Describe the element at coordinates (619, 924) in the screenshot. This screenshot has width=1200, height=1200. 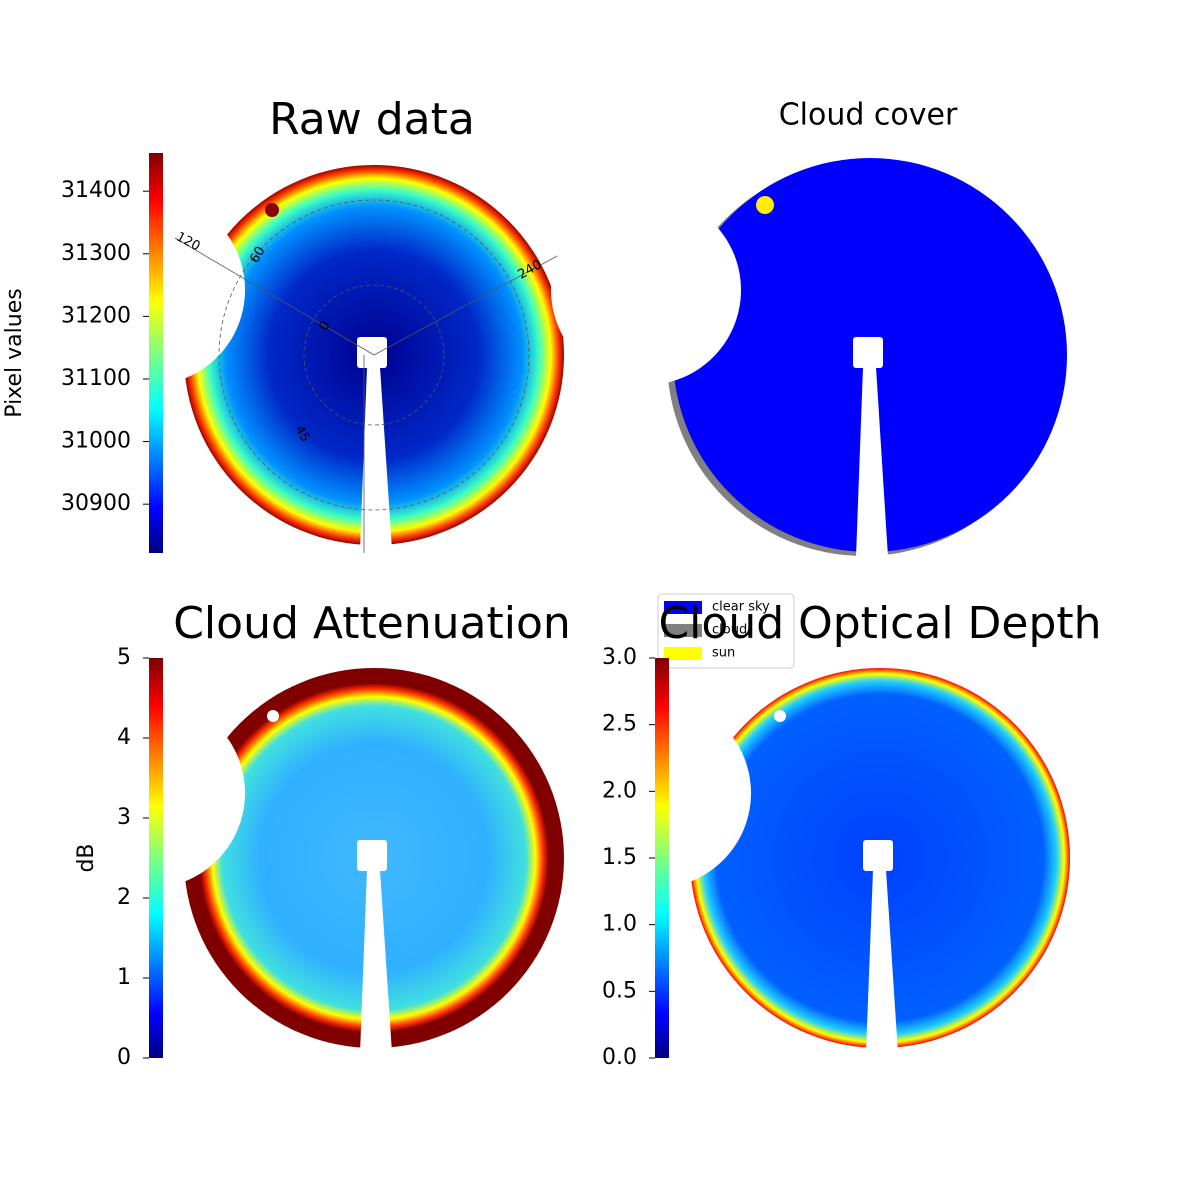
I see `colorbar-tick-label: 1.0` at that location.